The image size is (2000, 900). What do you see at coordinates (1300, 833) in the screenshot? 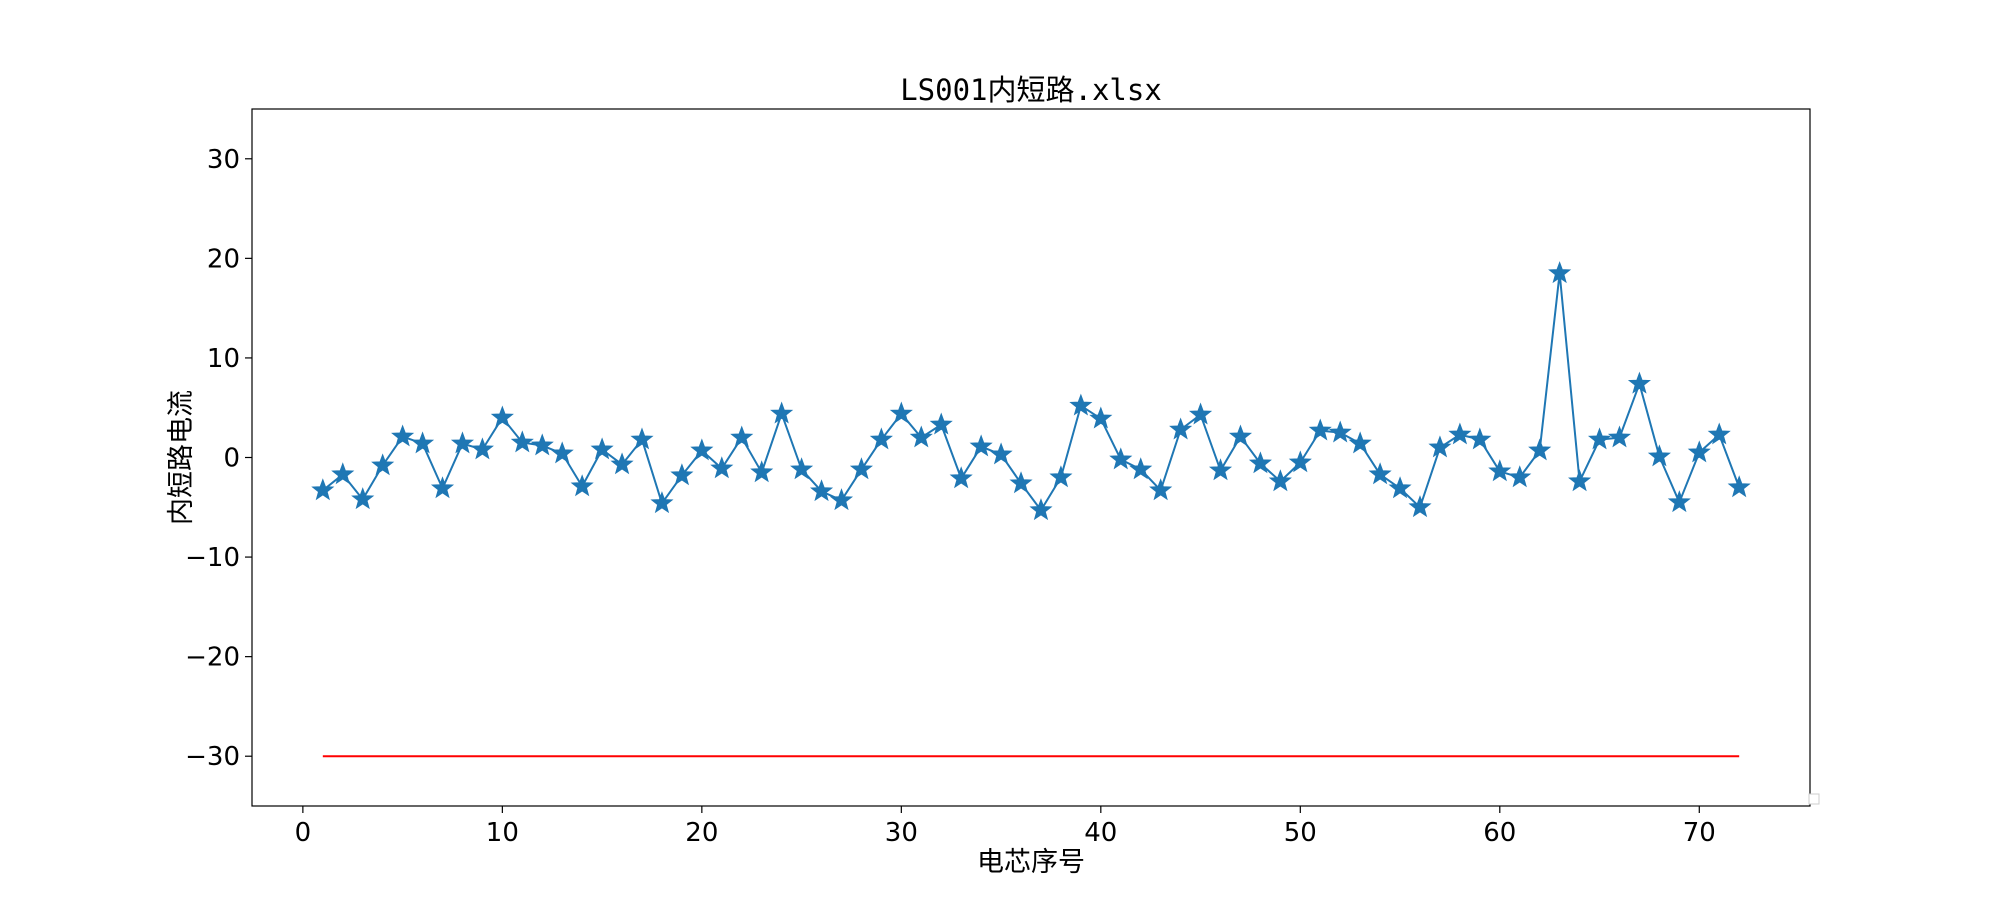
I see `x-tick-label: 50` at bounding box center [1300, 833].